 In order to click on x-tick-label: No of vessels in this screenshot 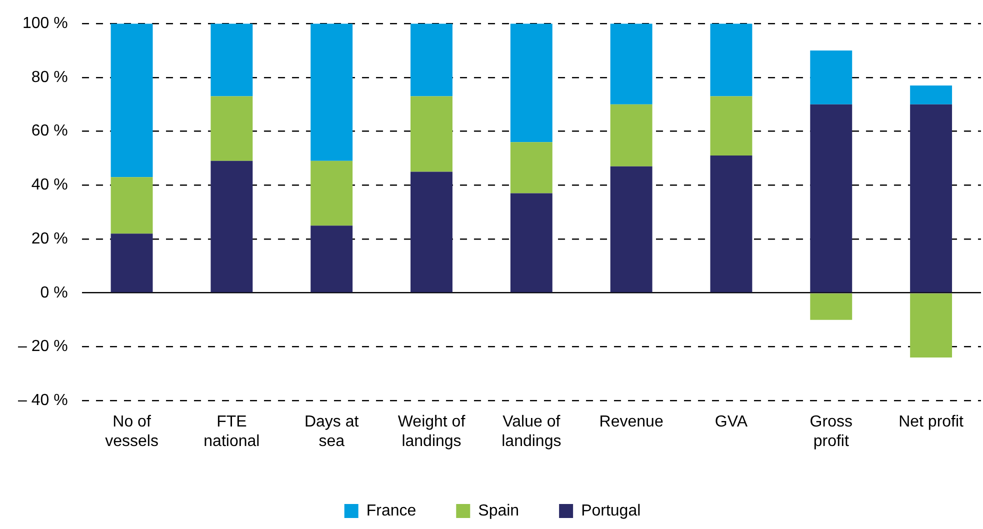, I will do `click(131, 432)`.